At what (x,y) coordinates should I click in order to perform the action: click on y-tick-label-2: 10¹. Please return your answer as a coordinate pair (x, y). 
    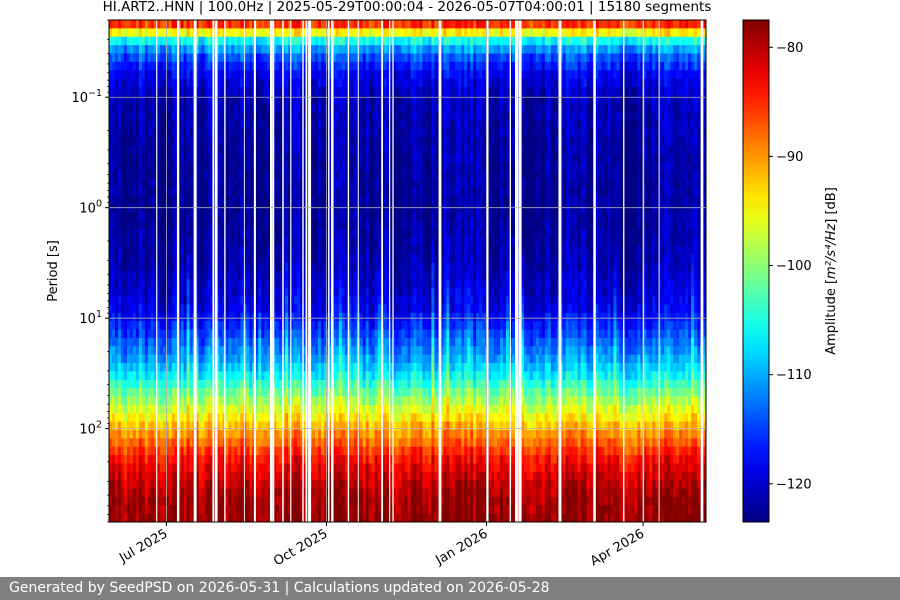
    Looking at the image, I should click on (90, 318).